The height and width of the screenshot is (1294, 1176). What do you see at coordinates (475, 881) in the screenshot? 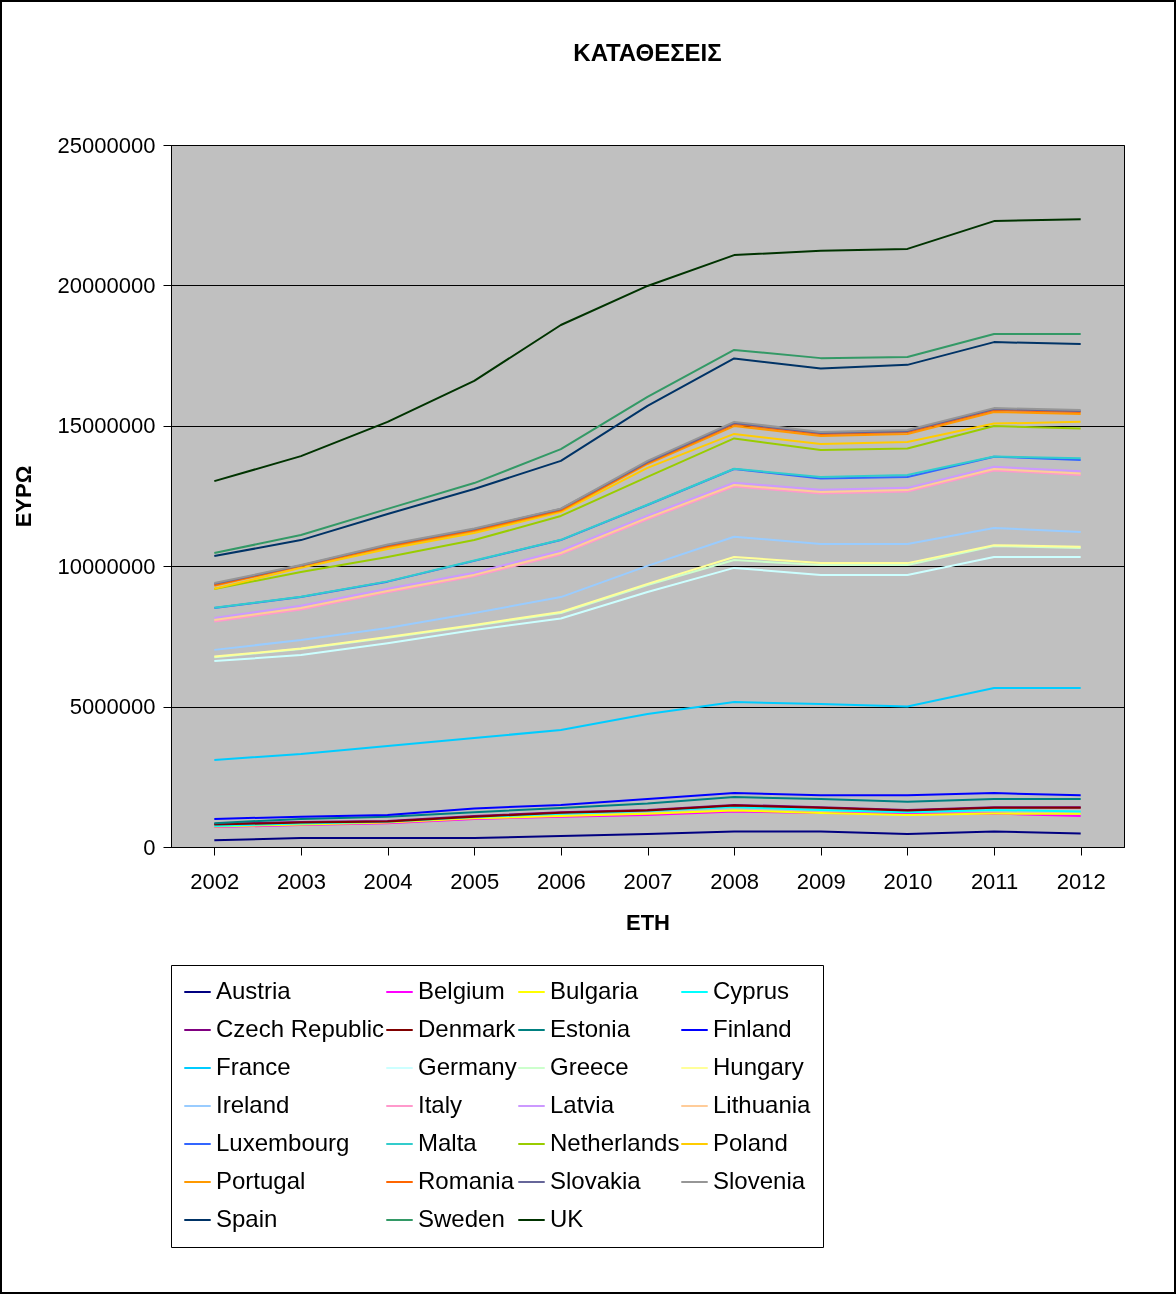
I see `x-tick-label: 2005` at bounding box center [475, 881].